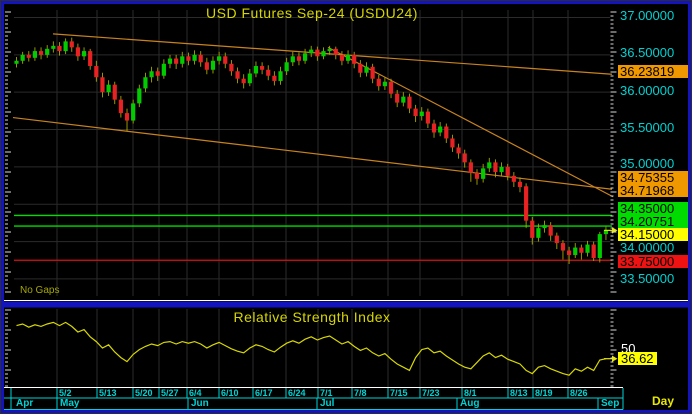 Image resolution: width=692 pixels, height=414 pixels. Describe the element at coordinates (170, 393) in the screenshot. I see `week-tick-label: 5/27` at that location.